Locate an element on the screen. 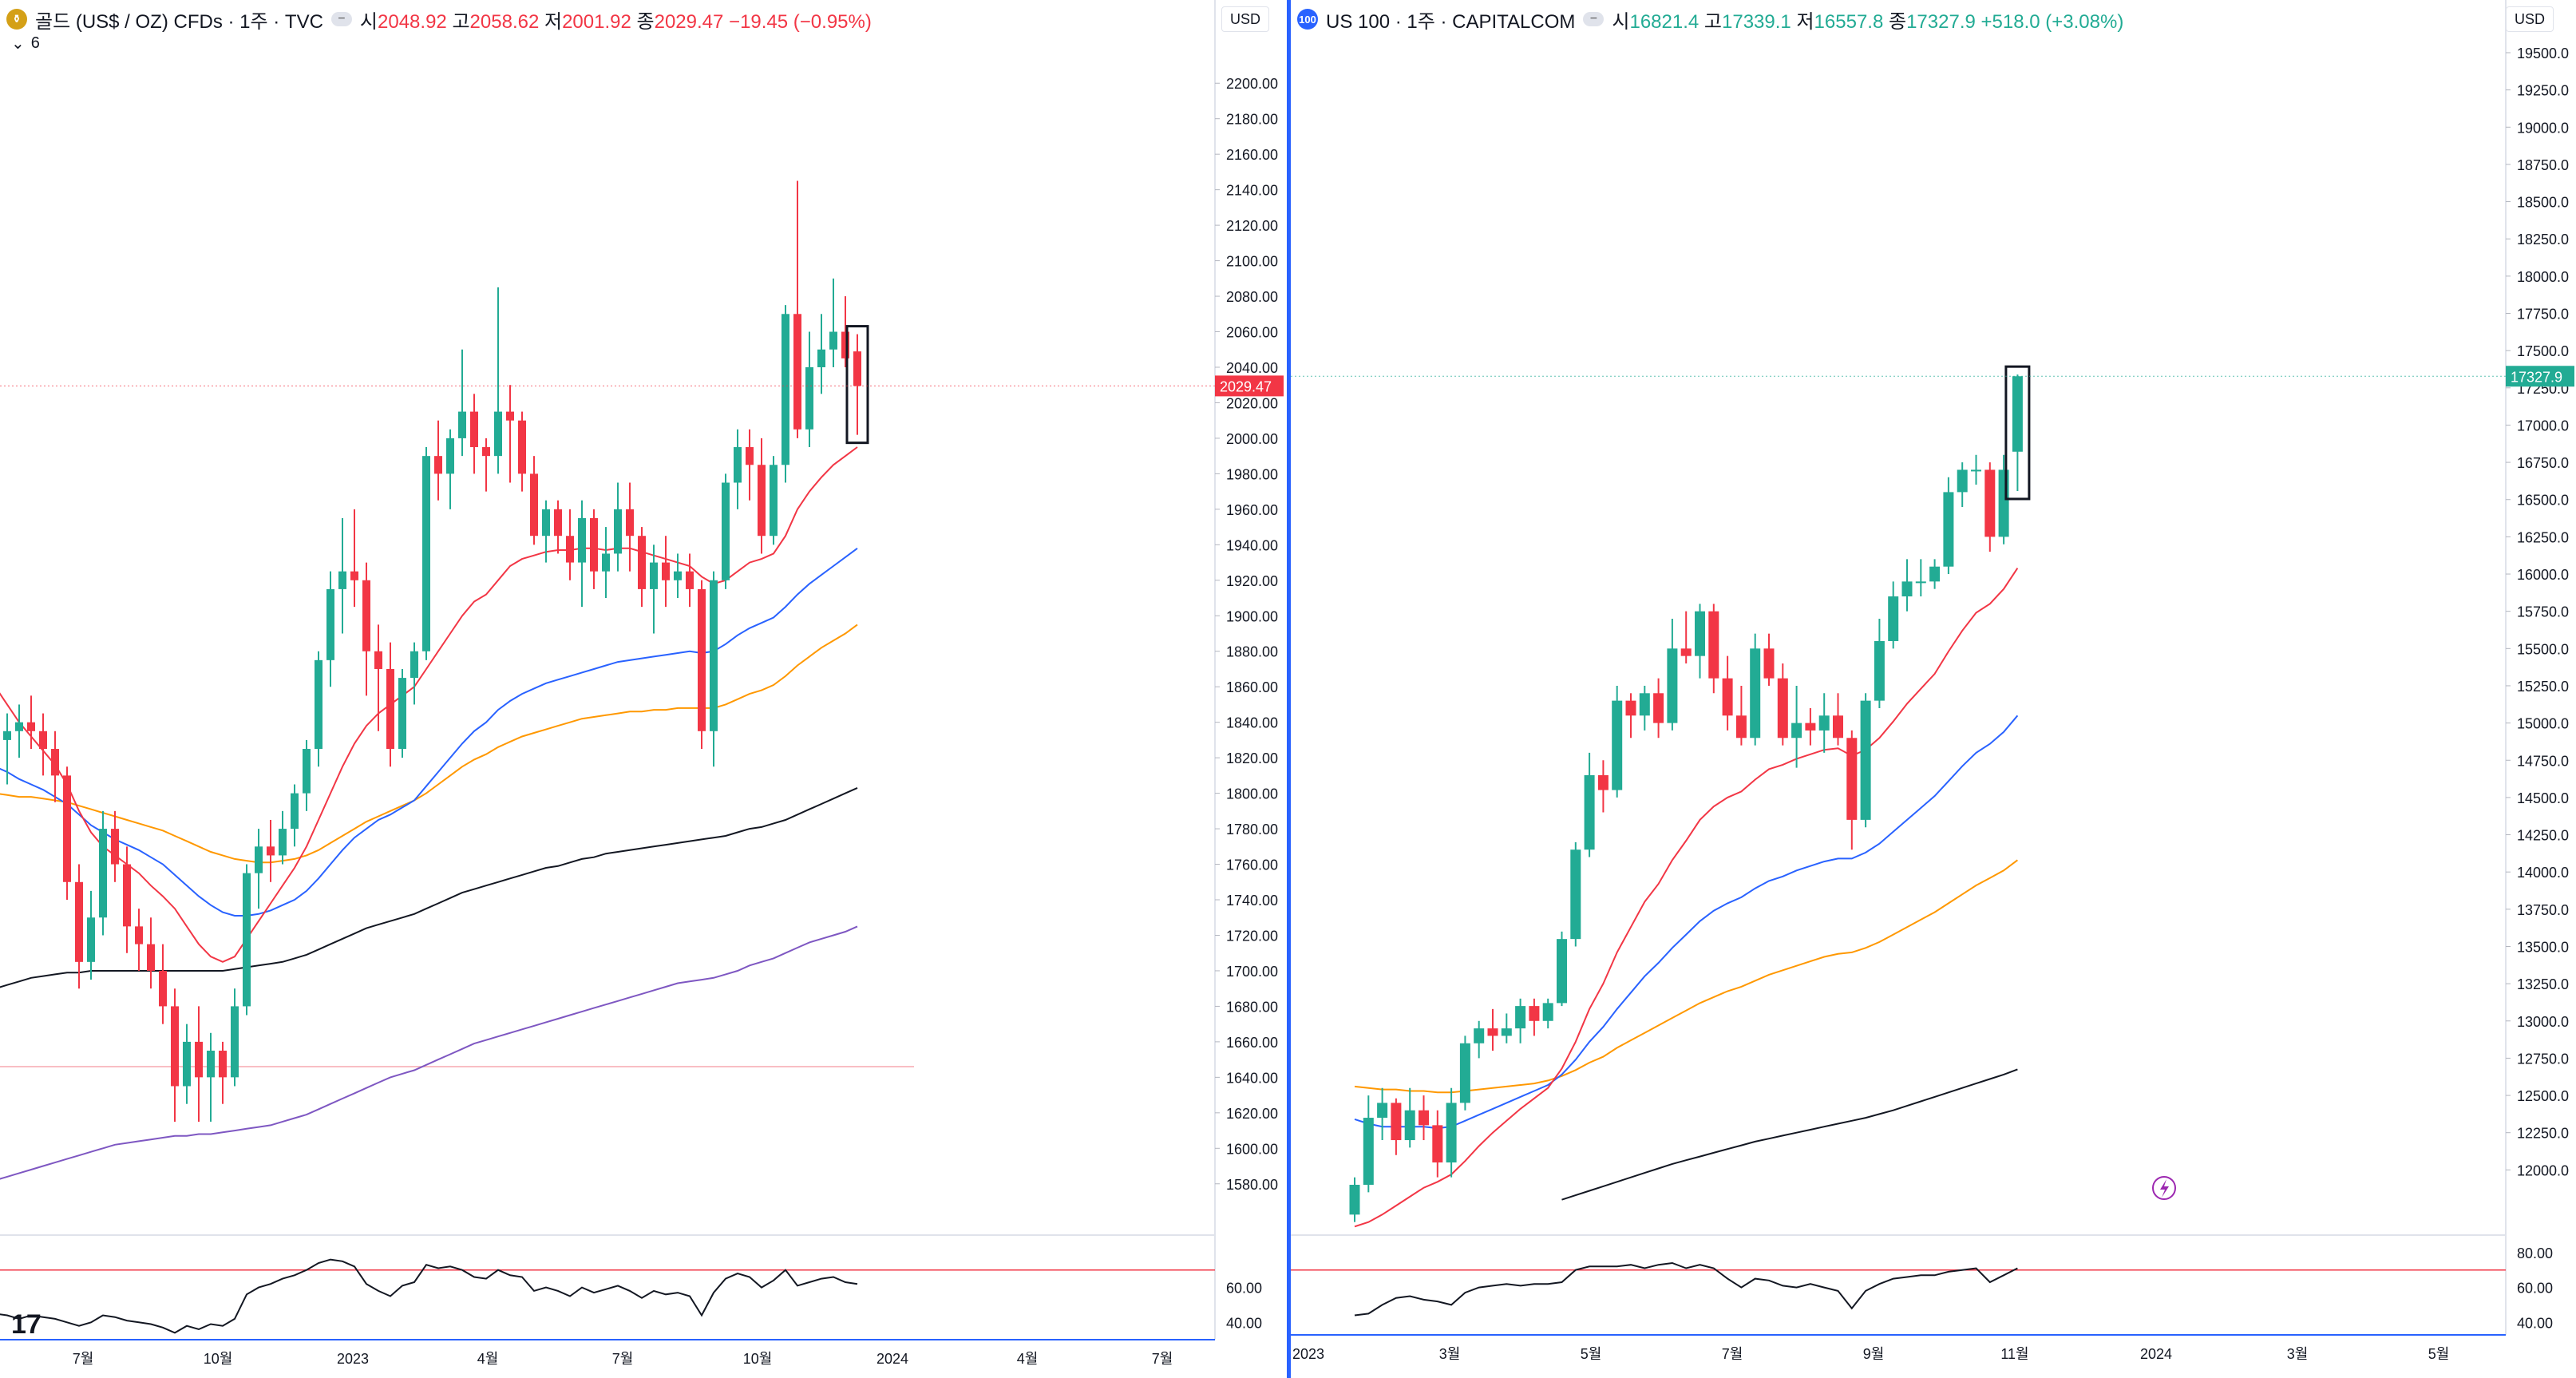 This screenshot has width=2576, height=1378. panel-divider is located at coordinates (1289, 689).